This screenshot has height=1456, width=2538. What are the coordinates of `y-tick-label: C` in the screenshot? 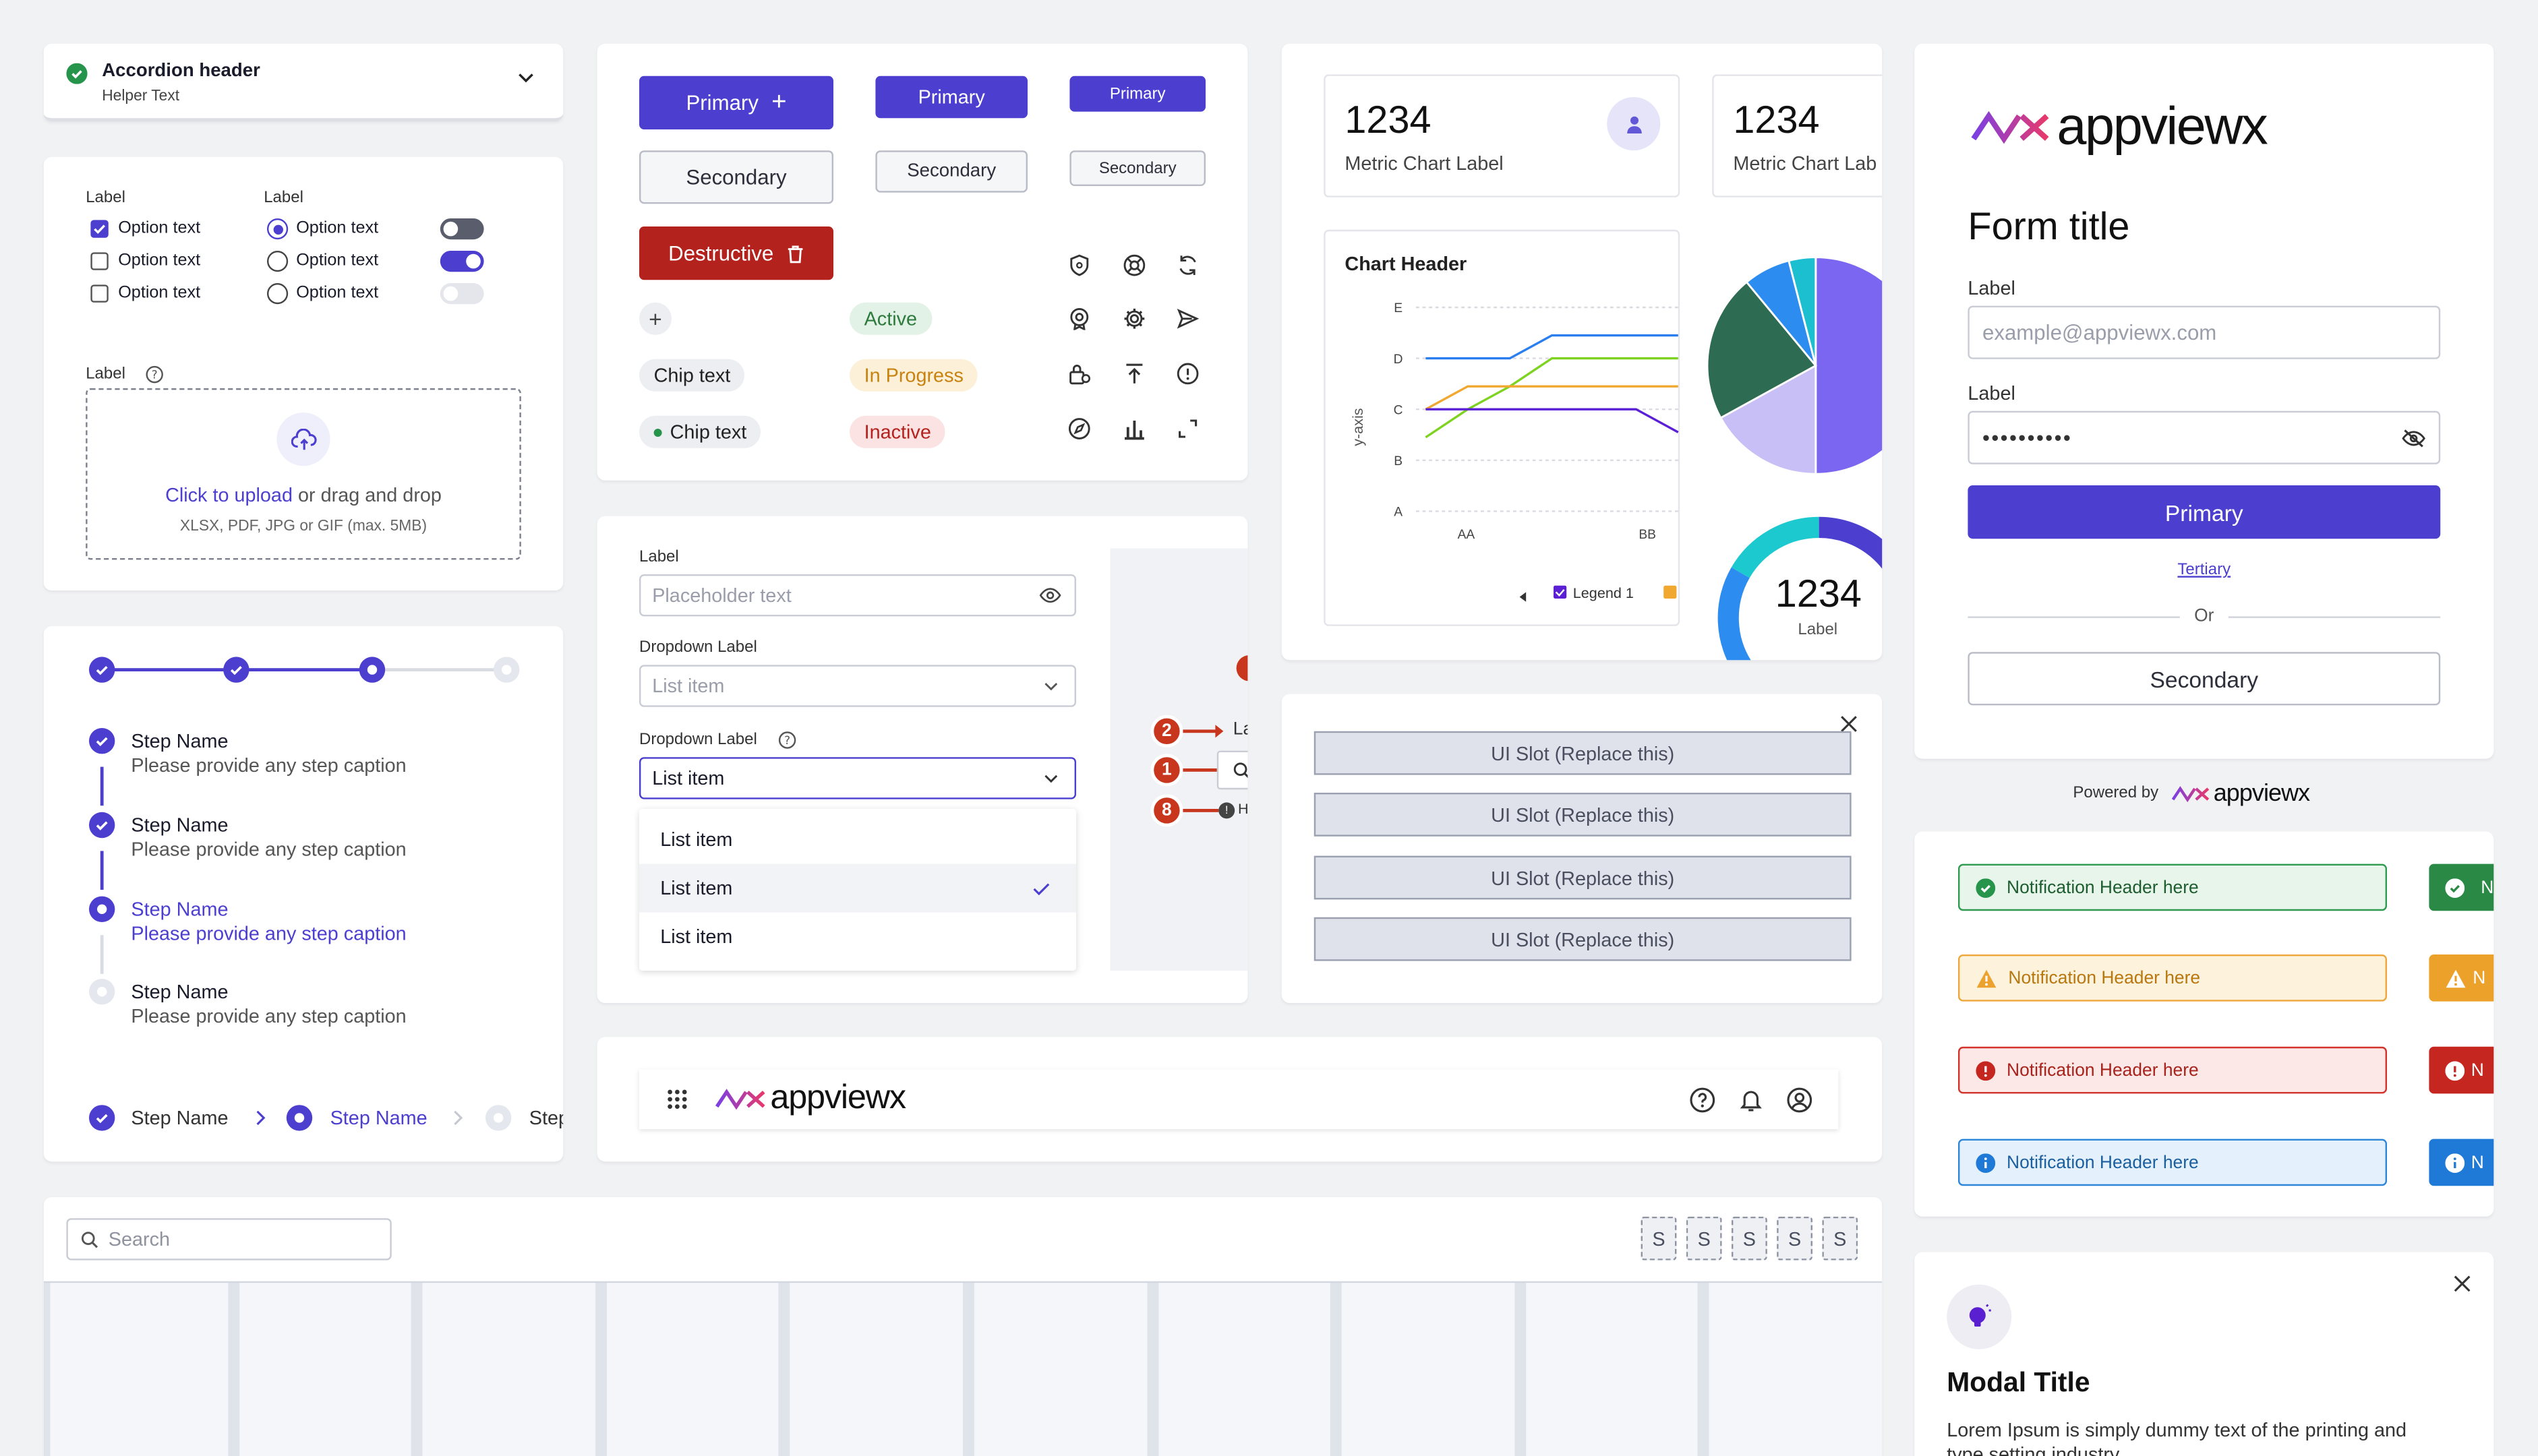 It's located at (1398, 410).